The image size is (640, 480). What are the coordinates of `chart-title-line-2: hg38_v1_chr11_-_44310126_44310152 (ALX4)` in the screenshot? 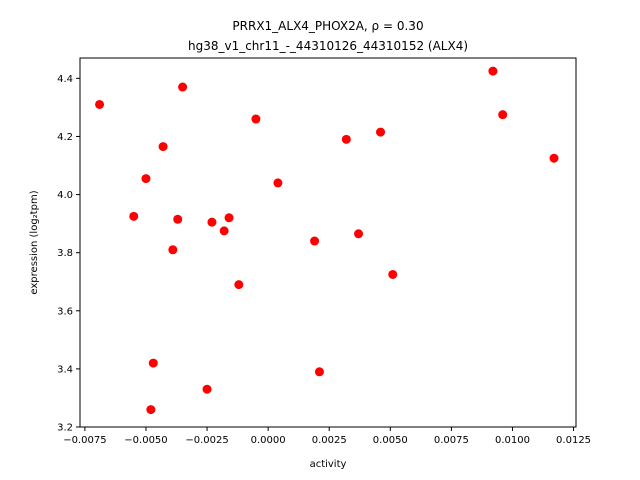 It's located at (328, 46).